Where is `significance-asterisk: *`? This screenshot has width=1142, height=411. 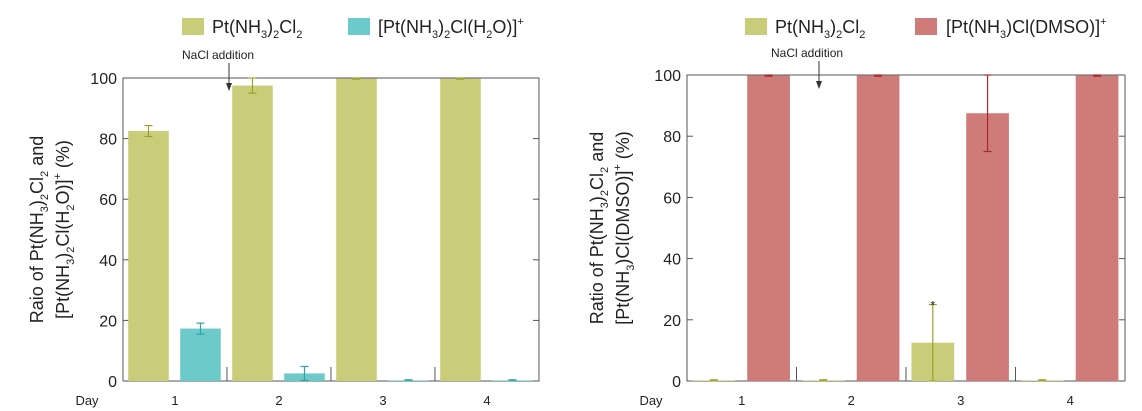 significance-asterisk: * is located at coordinates (932, 306).